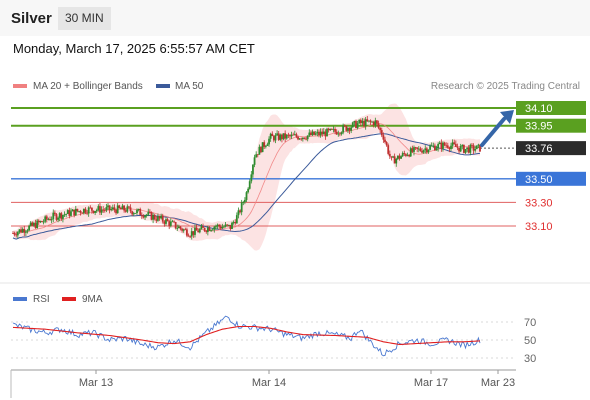  I want to click on credit-label: Research © 2025 Trading Central, so click(505, 86).